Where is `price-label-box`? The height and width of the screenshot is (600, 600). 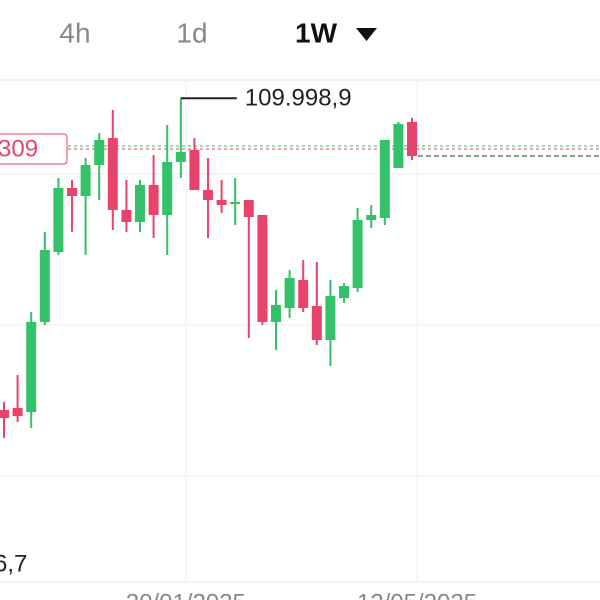 price-label-box is located at coordinates (34, 149).